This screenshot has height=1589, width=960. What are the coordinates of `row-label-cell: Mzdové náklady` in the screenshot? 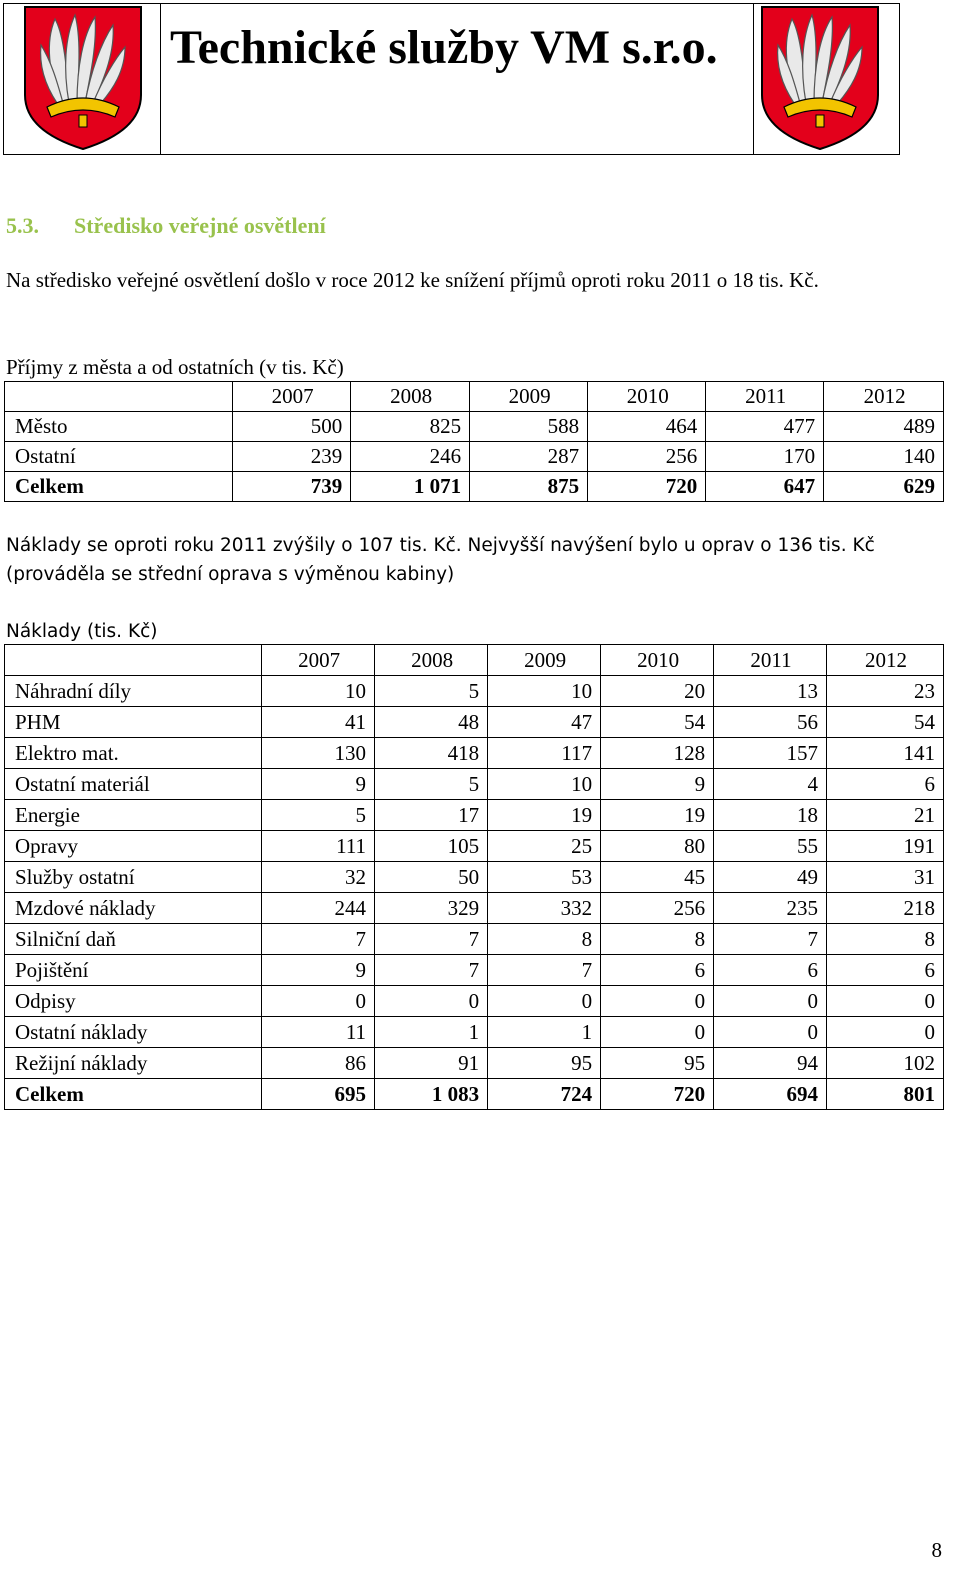 It's located at (133, 908).